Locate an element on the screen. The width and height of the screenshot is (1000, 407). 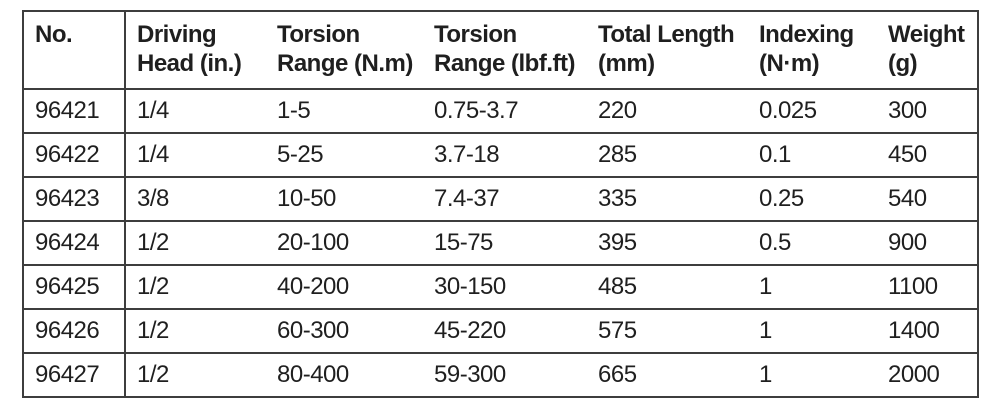
table-cell-no: 96427 is located at coordinates (67, 374).